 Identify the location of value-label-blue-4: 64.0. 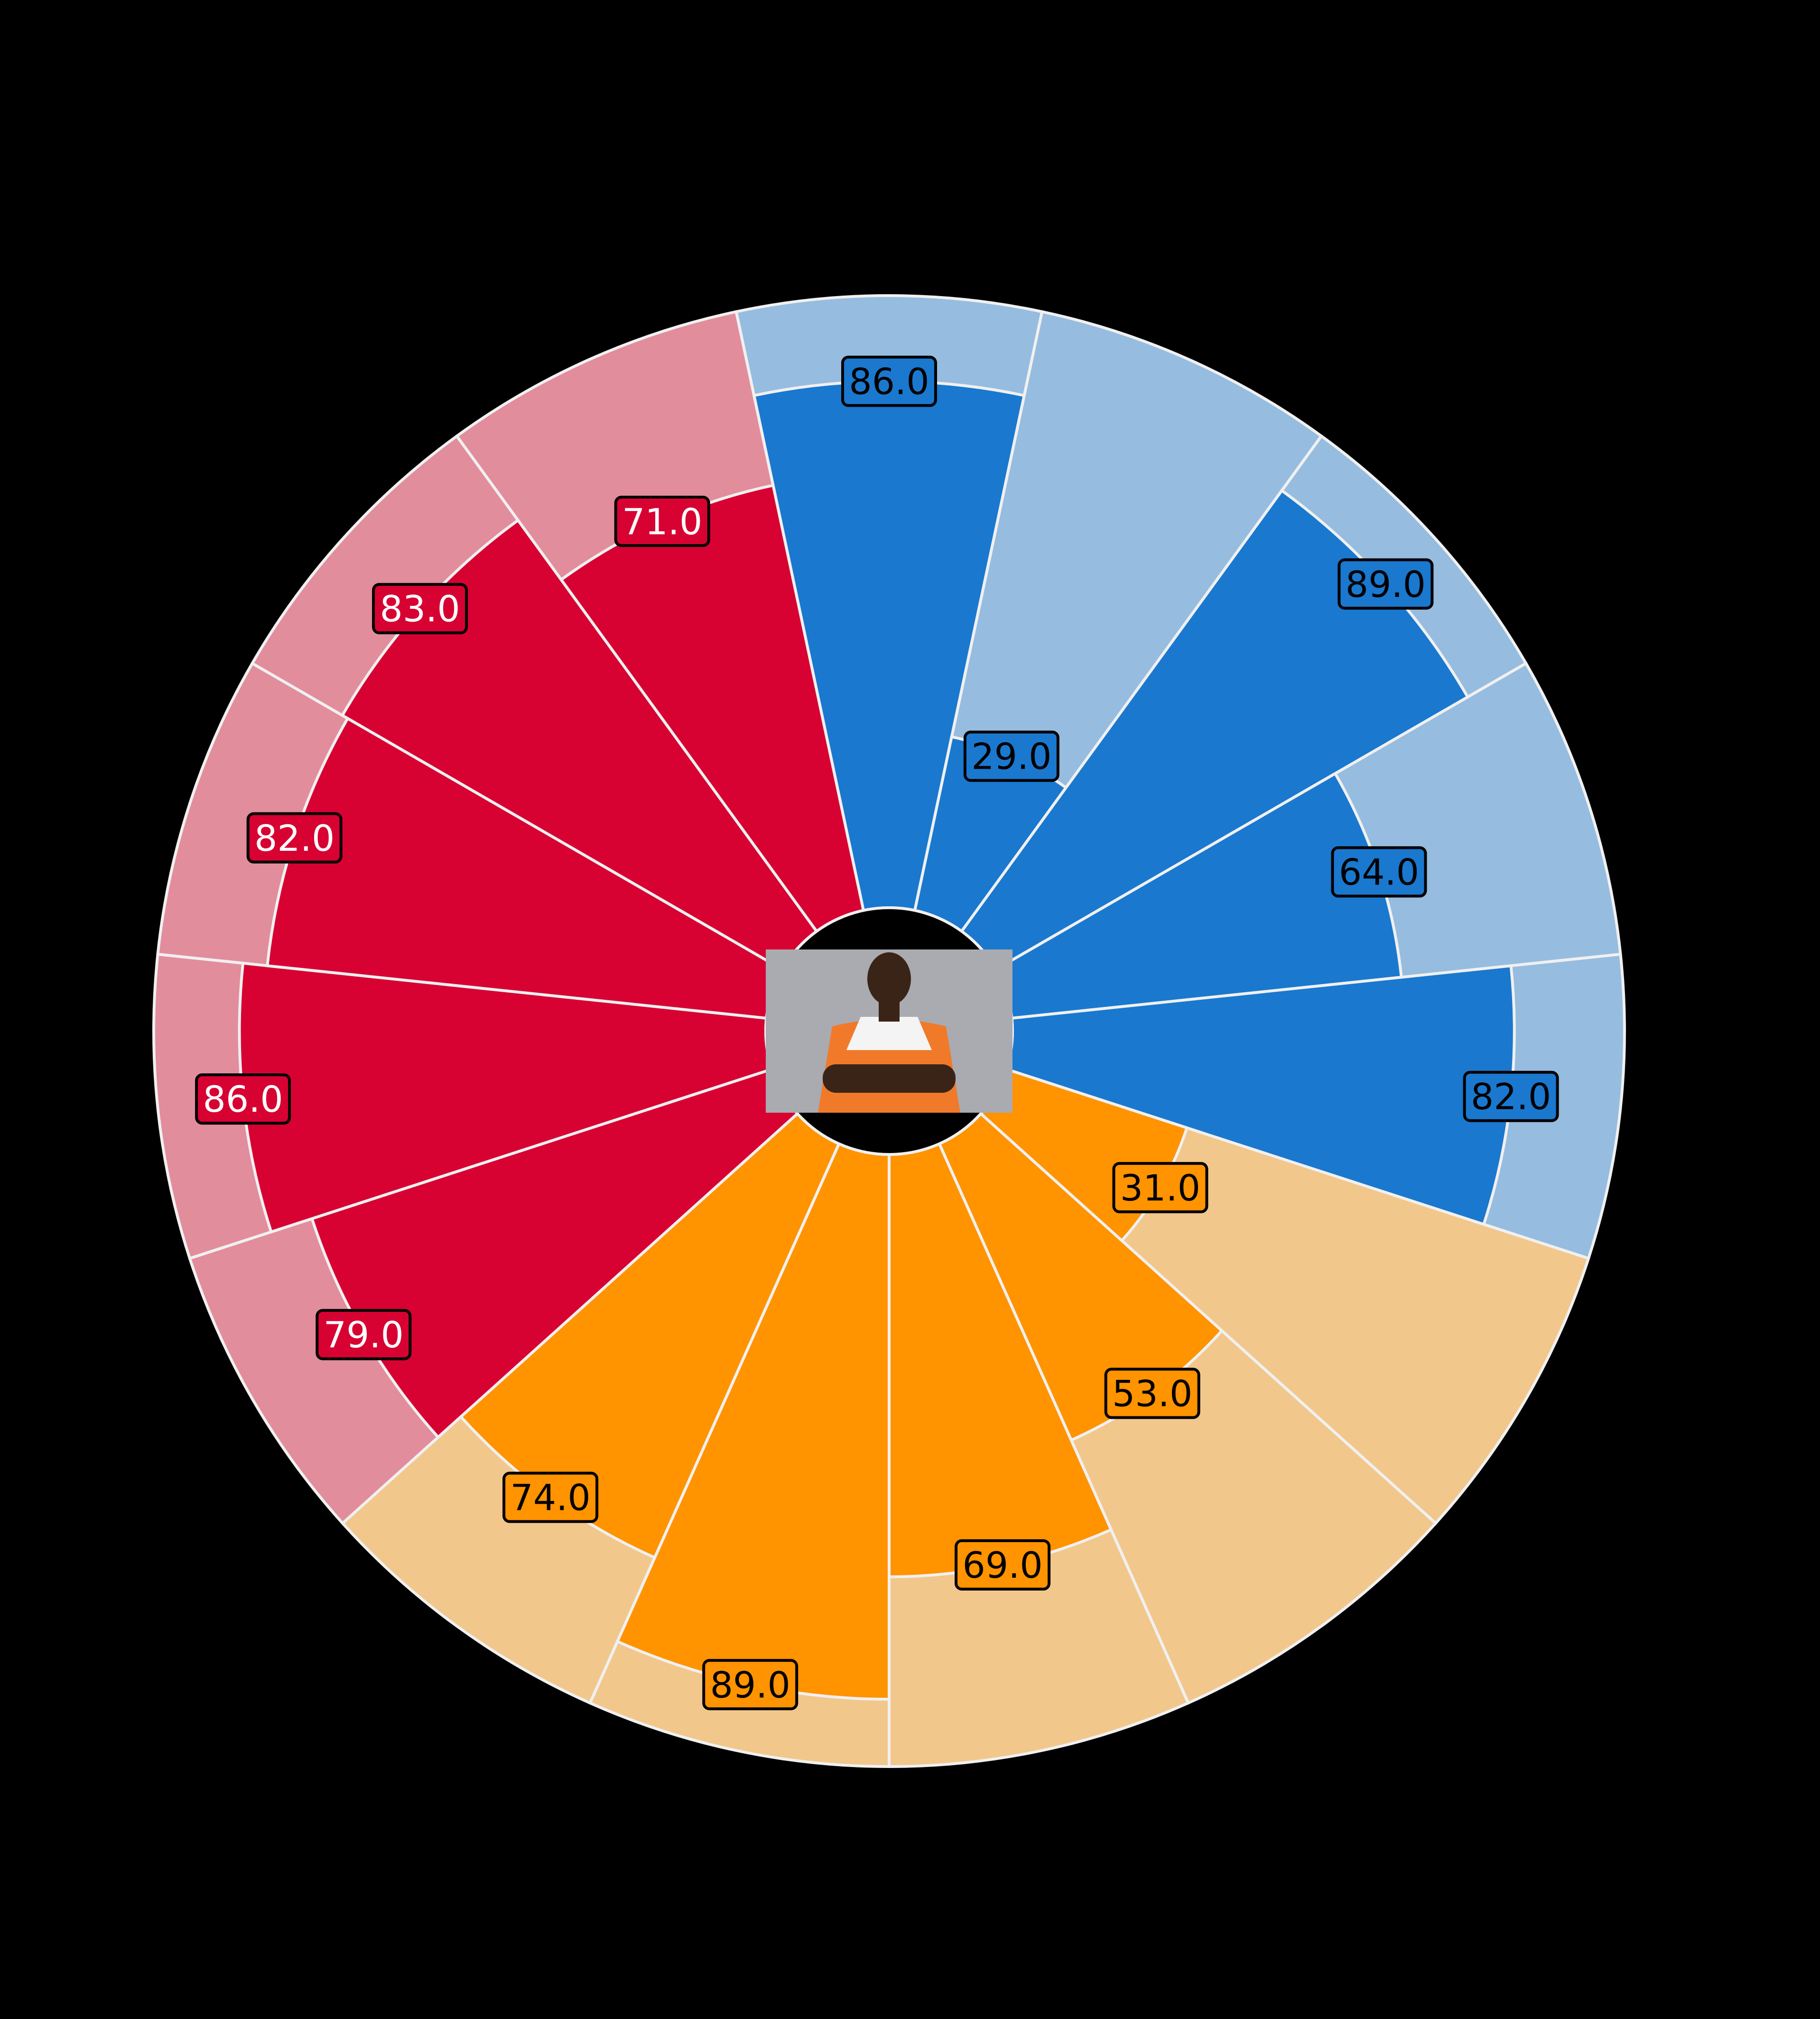
(1379, 872).